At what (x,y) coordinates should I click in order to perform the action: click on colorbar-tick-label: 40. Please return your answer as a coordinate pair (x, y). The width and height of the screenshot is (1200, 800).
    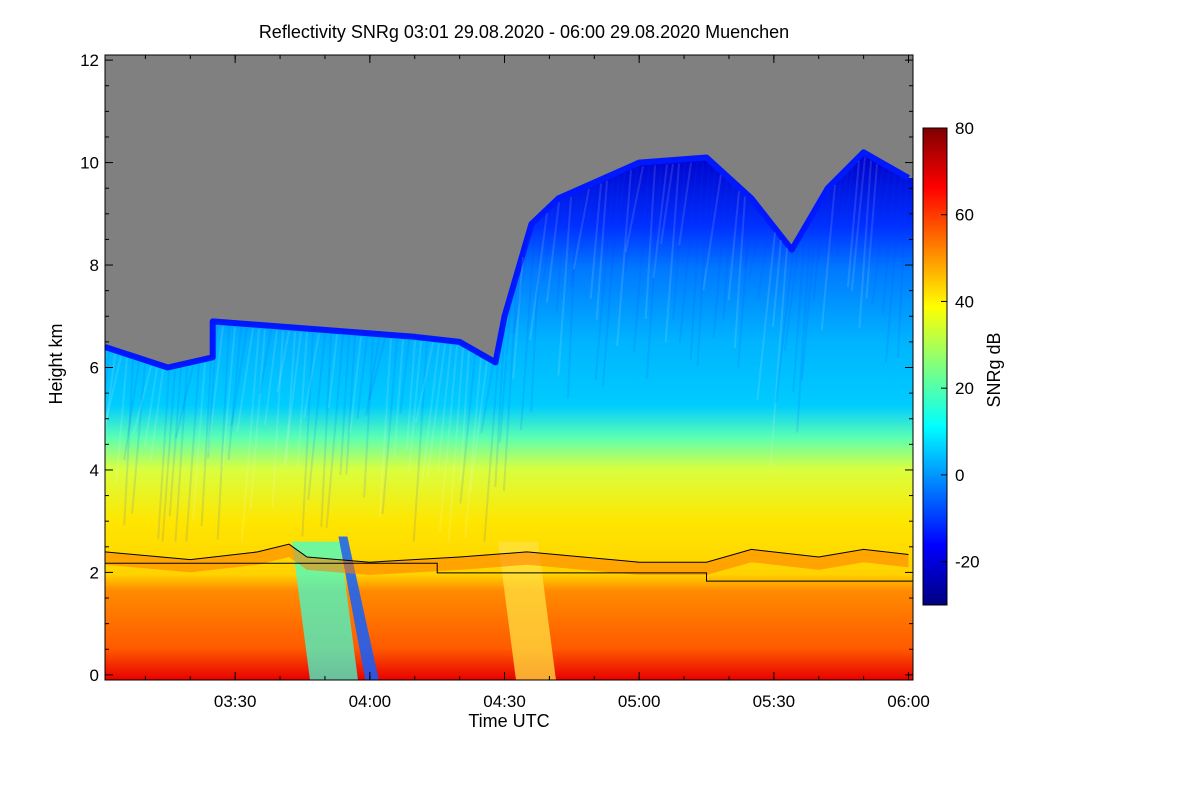
    Looking at the image, I should click on (964, 301).